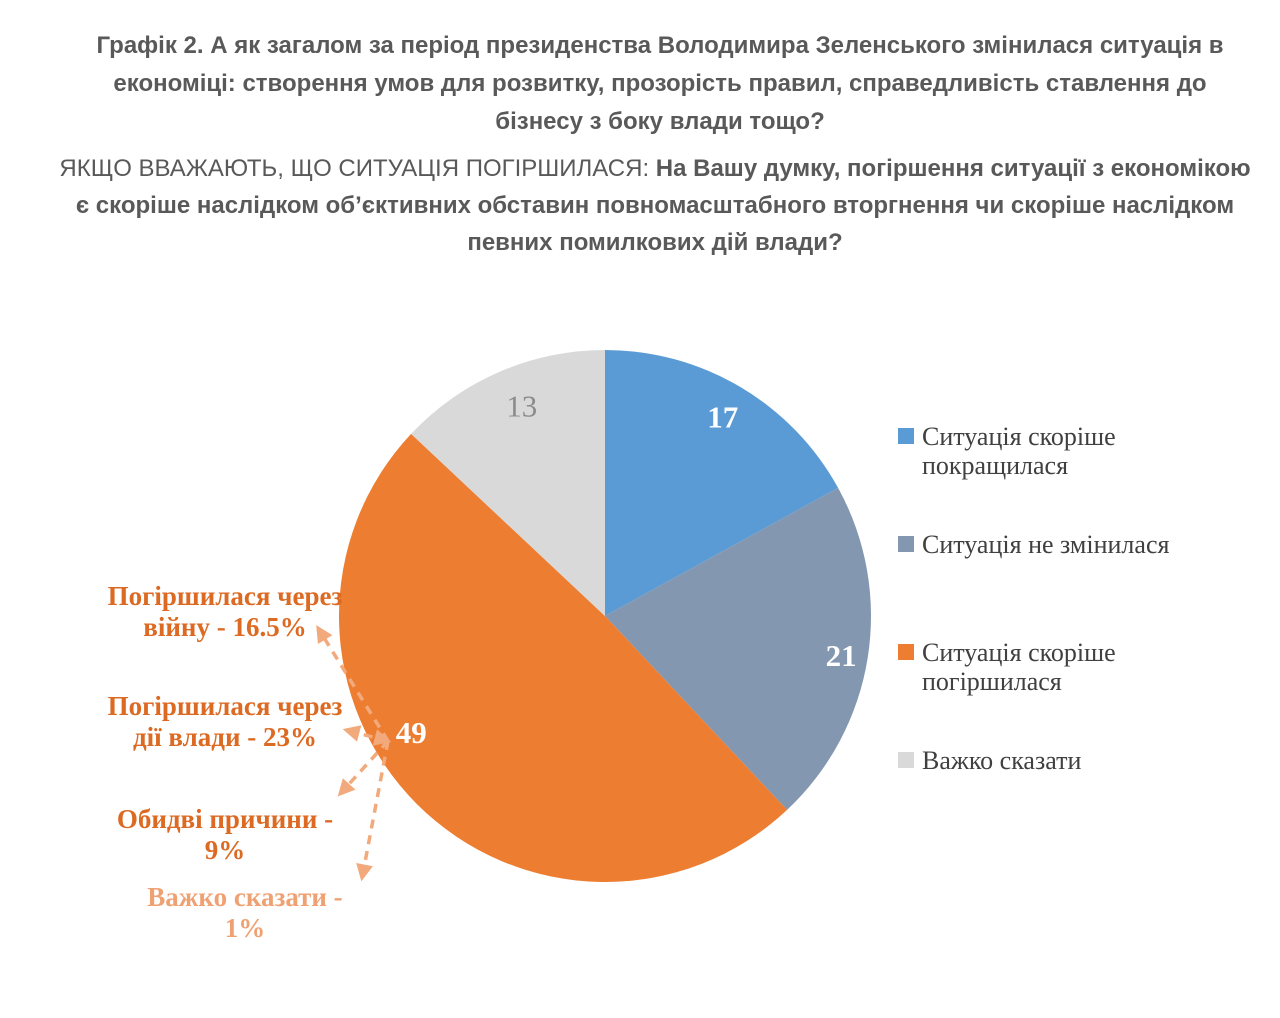  Describe the element at coordinates (411, 732) in the screenshot. I see `pie-value-label-3: 49` at that location.